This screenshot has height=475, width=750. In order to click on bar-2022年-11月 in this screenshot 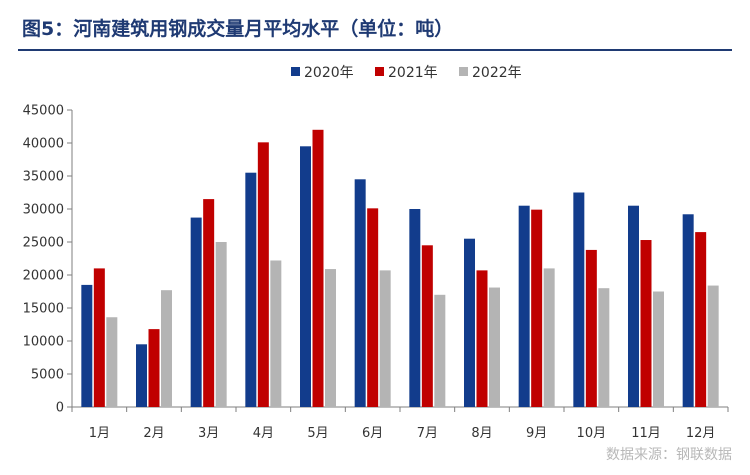, I will do `click(658, 349)`.